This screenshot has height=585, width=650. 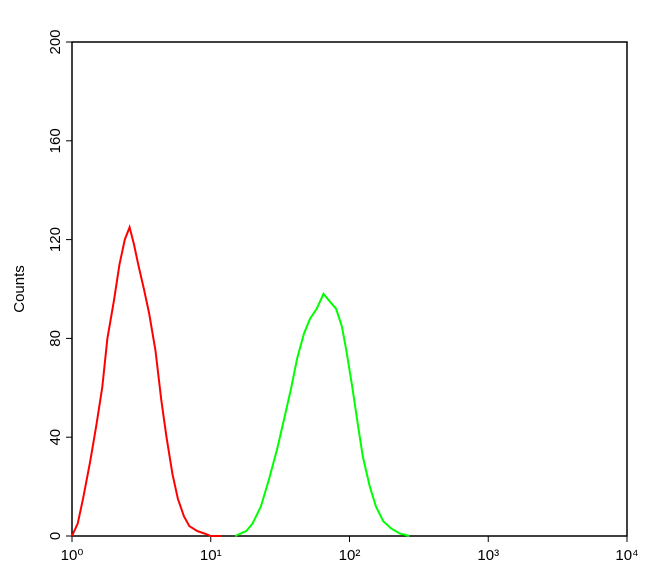 What do you see at coordinates (55, 140) in the screenshot?
I see `y-tick-label: 160` at bounding box center [55, 140].